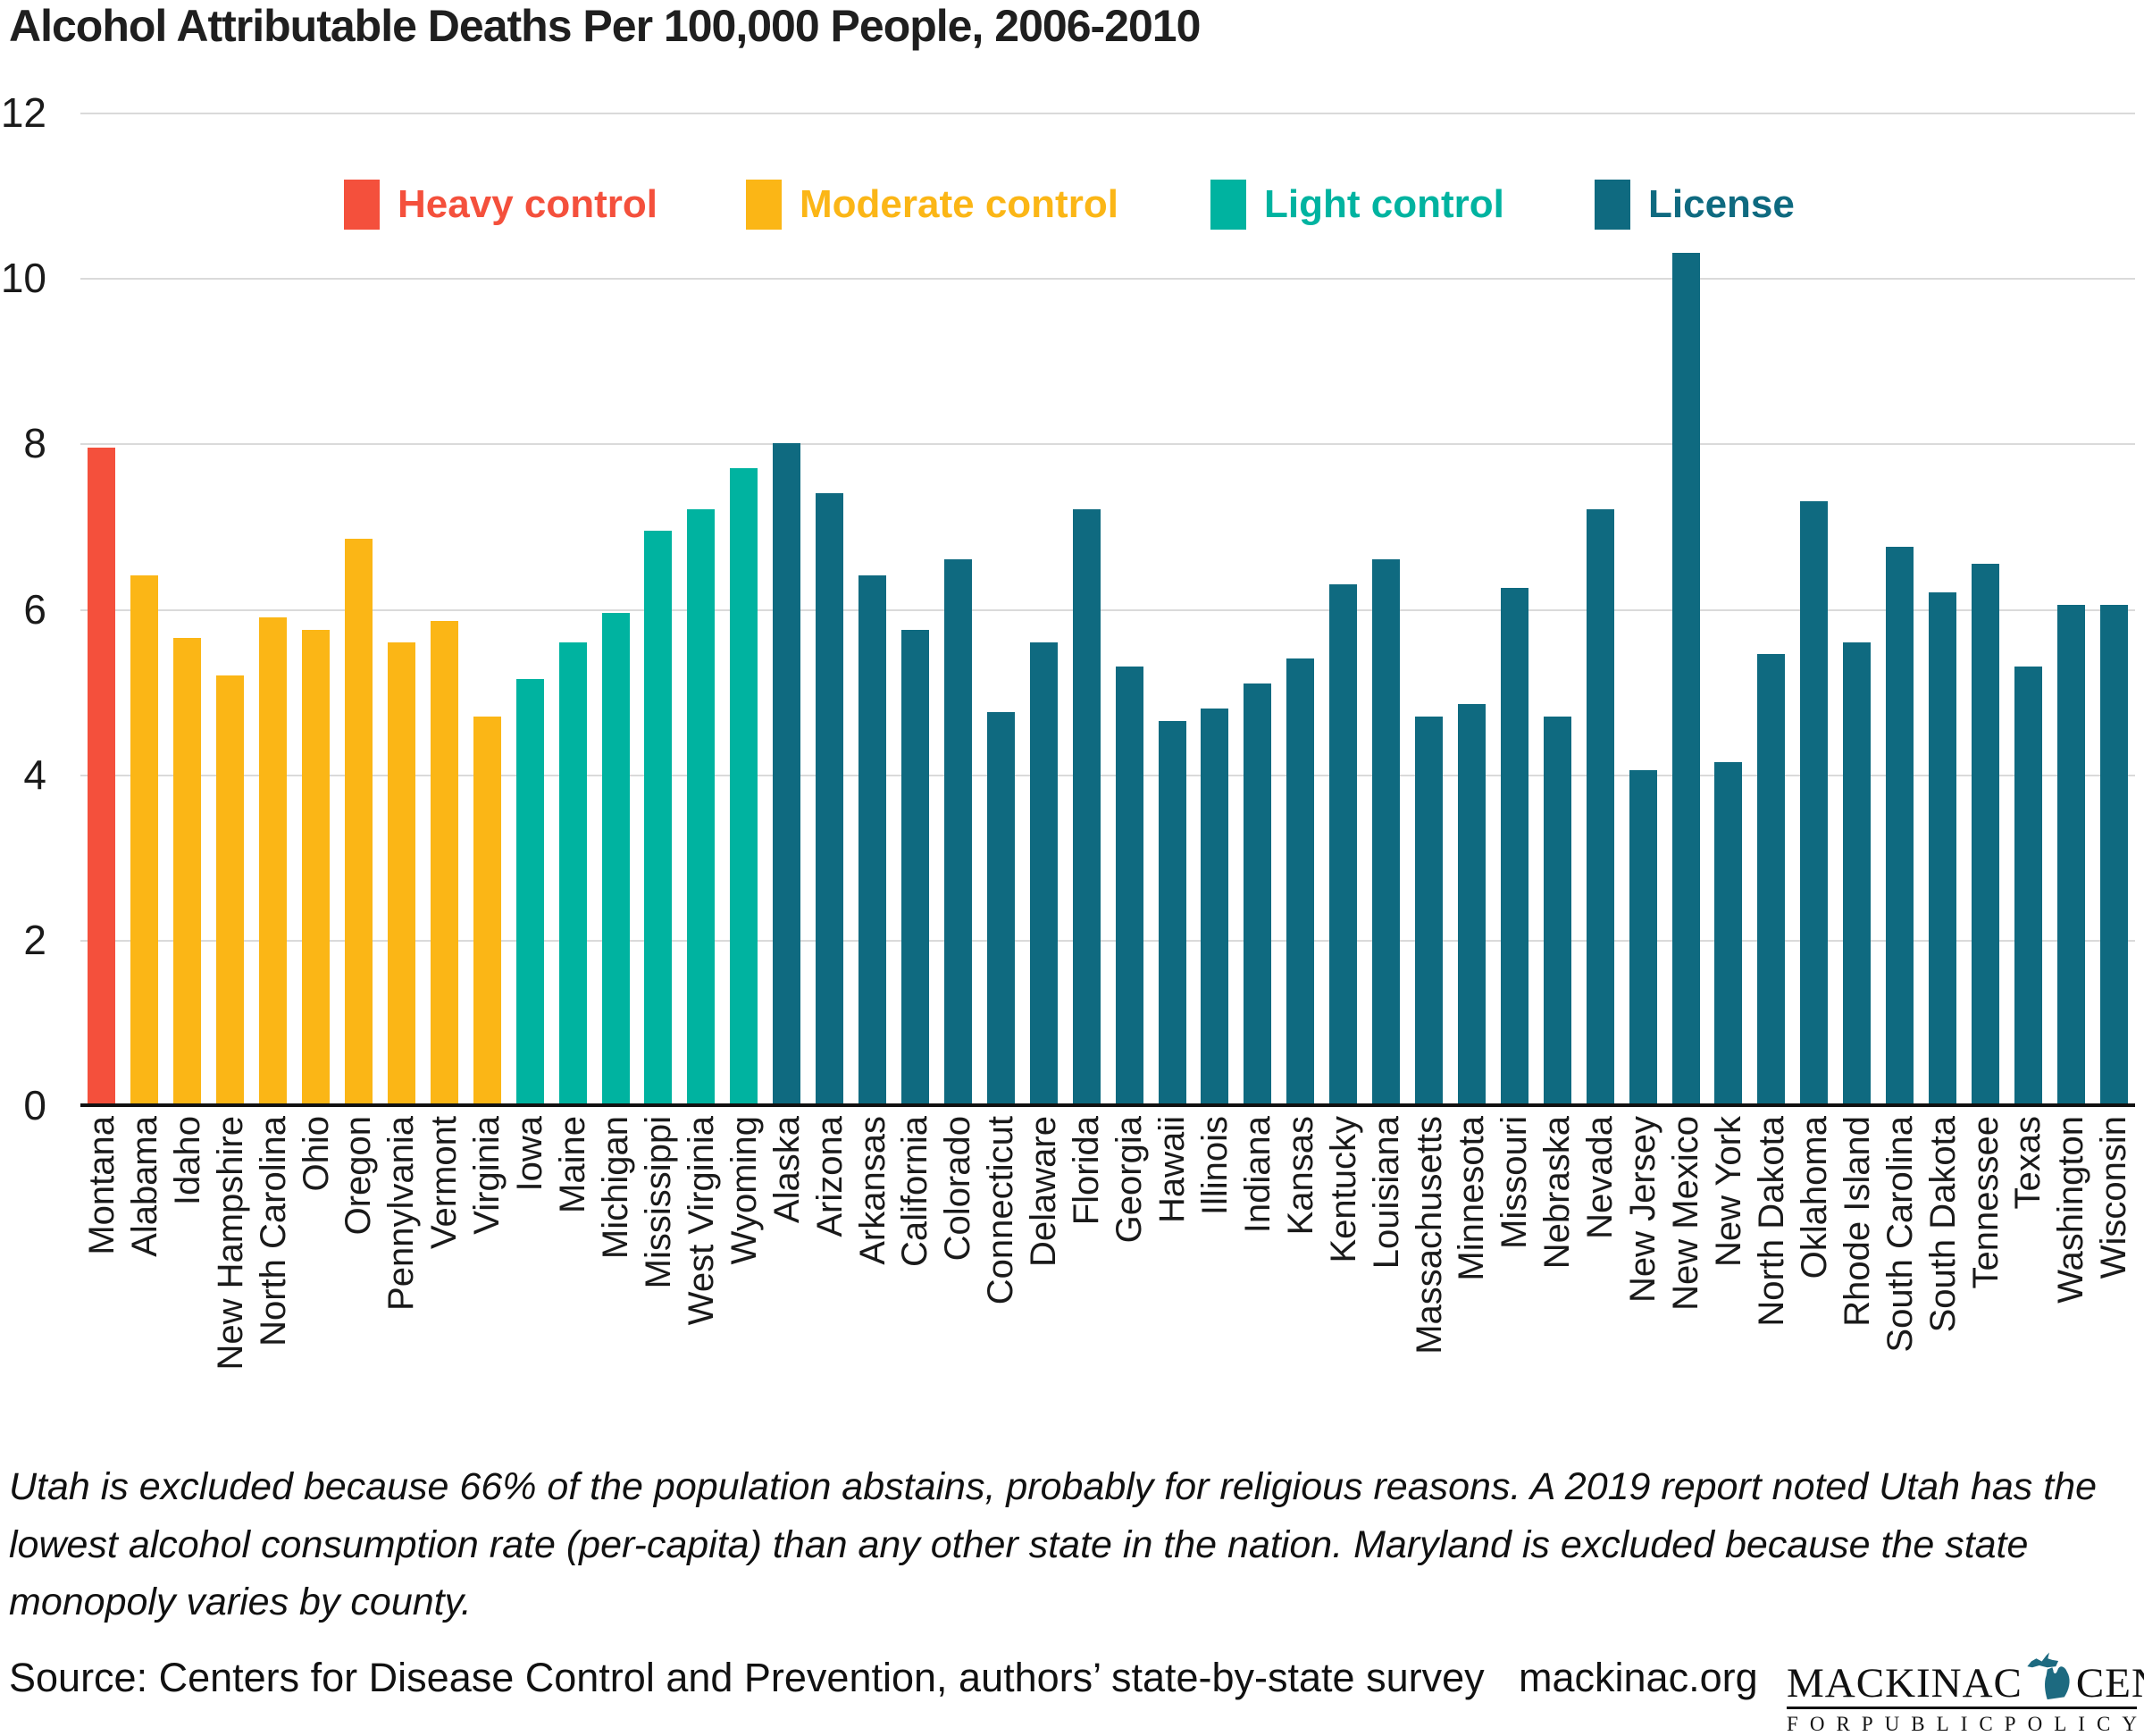  I want to click on bar-illinois, so click(1215, 906).